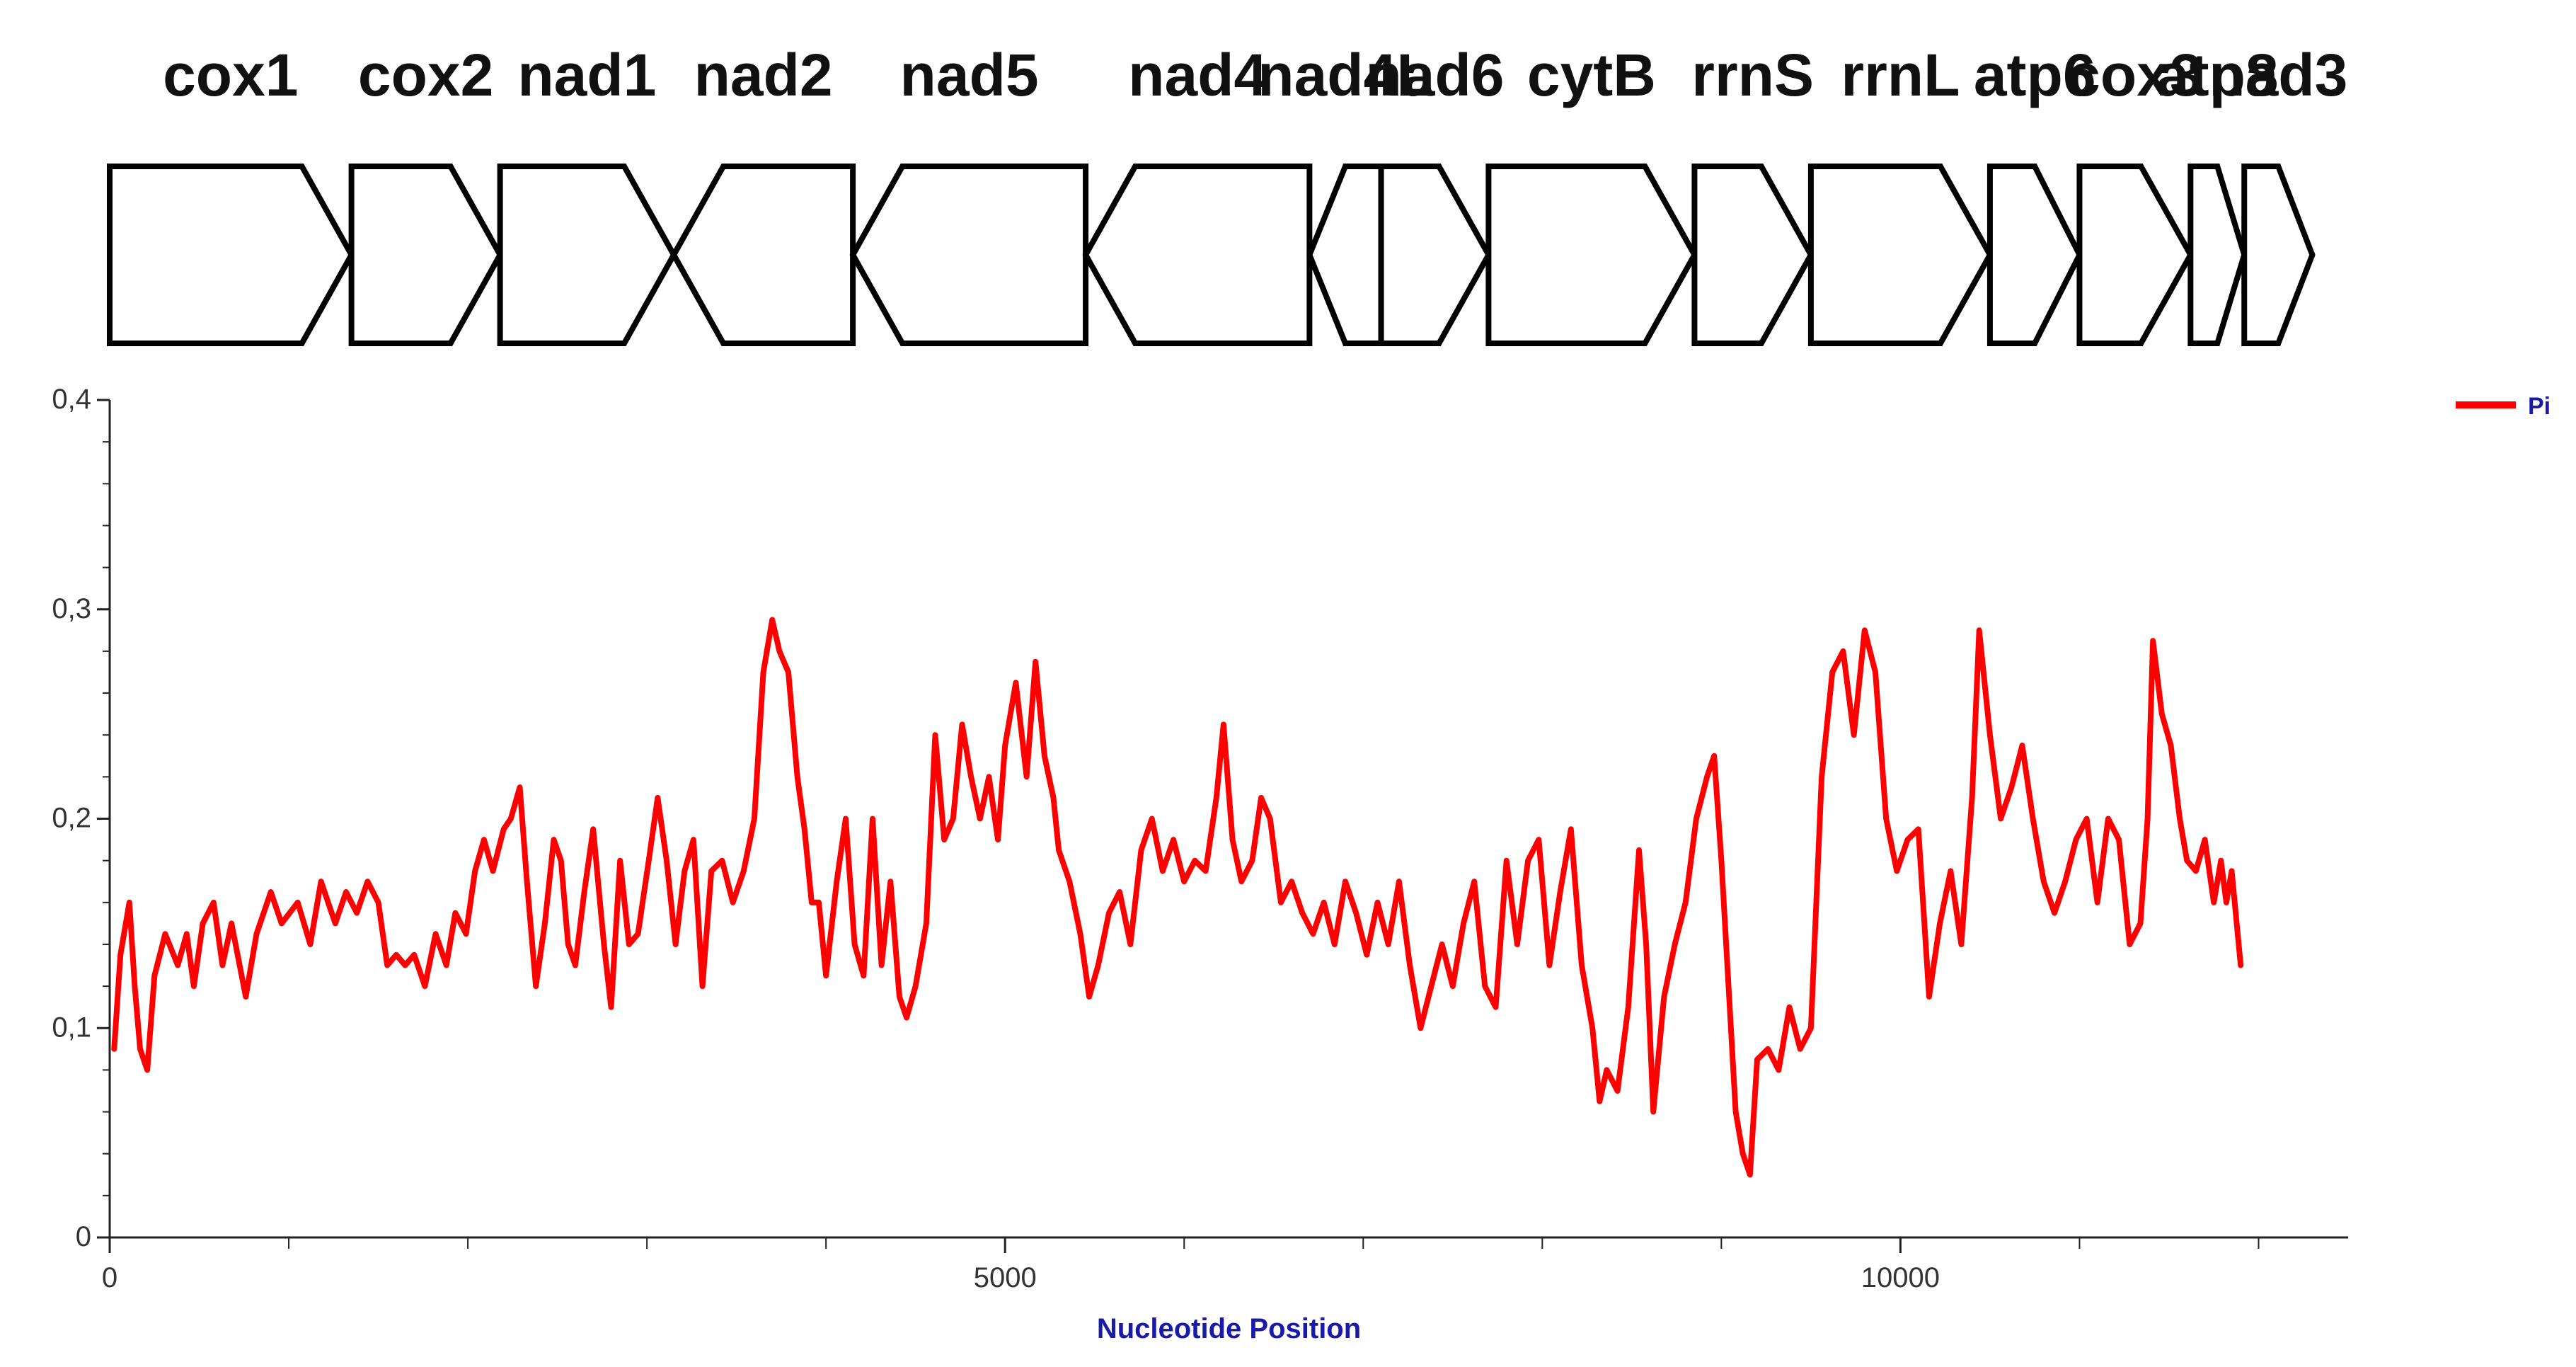 The image size is (2576, 1367). What do you see at coordinates (1900, 255) in the screenshot?
I see `gene-arrow-rrnl` at bounding box center [1900, 255].